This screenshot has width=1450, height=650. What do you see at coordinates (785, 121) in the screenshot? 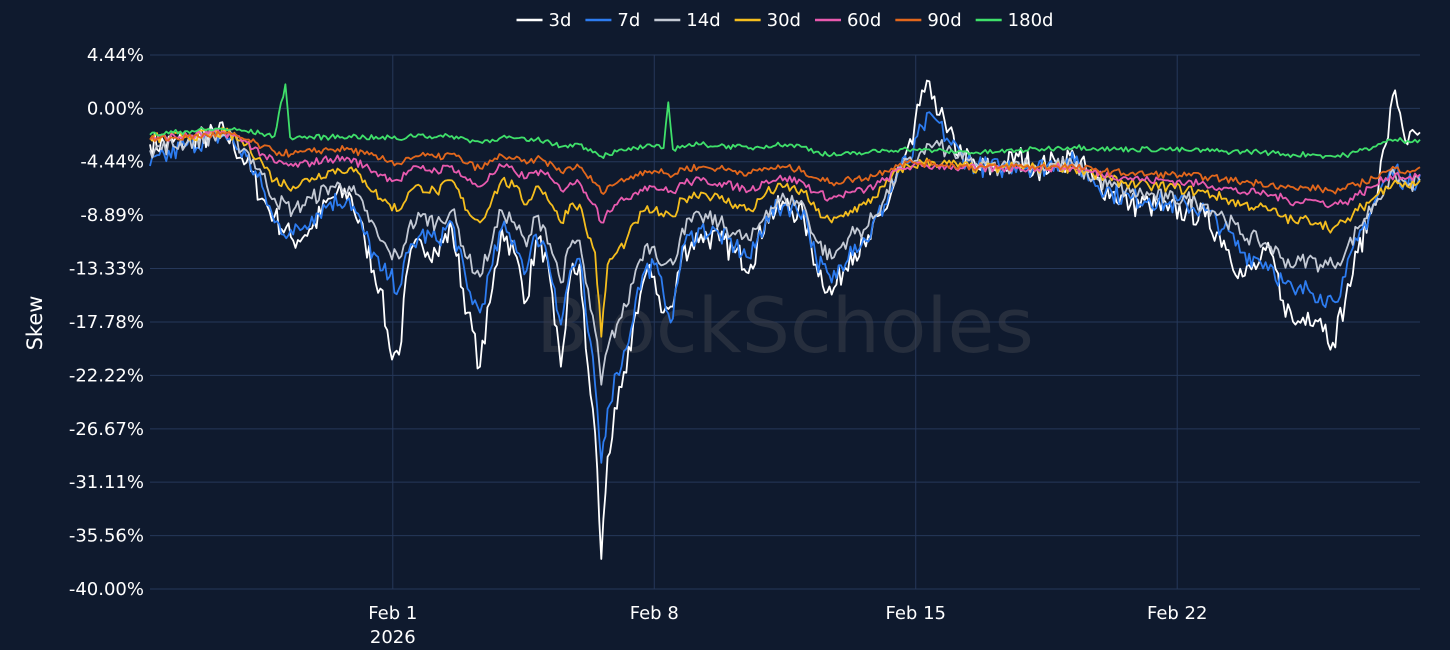
I see `series-line-180d` at bounding box center [785, 121].